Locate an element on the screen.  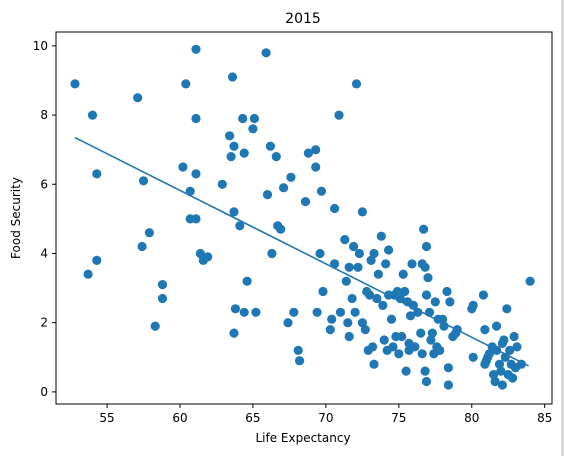
y-tick-label: 6 is located at coordinates (44, 184).